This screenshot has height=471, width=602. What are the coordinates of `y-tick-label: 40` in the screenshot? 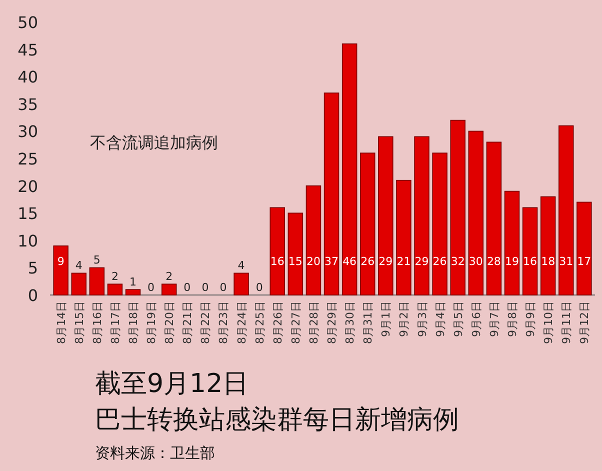 It's located at (28, 77).